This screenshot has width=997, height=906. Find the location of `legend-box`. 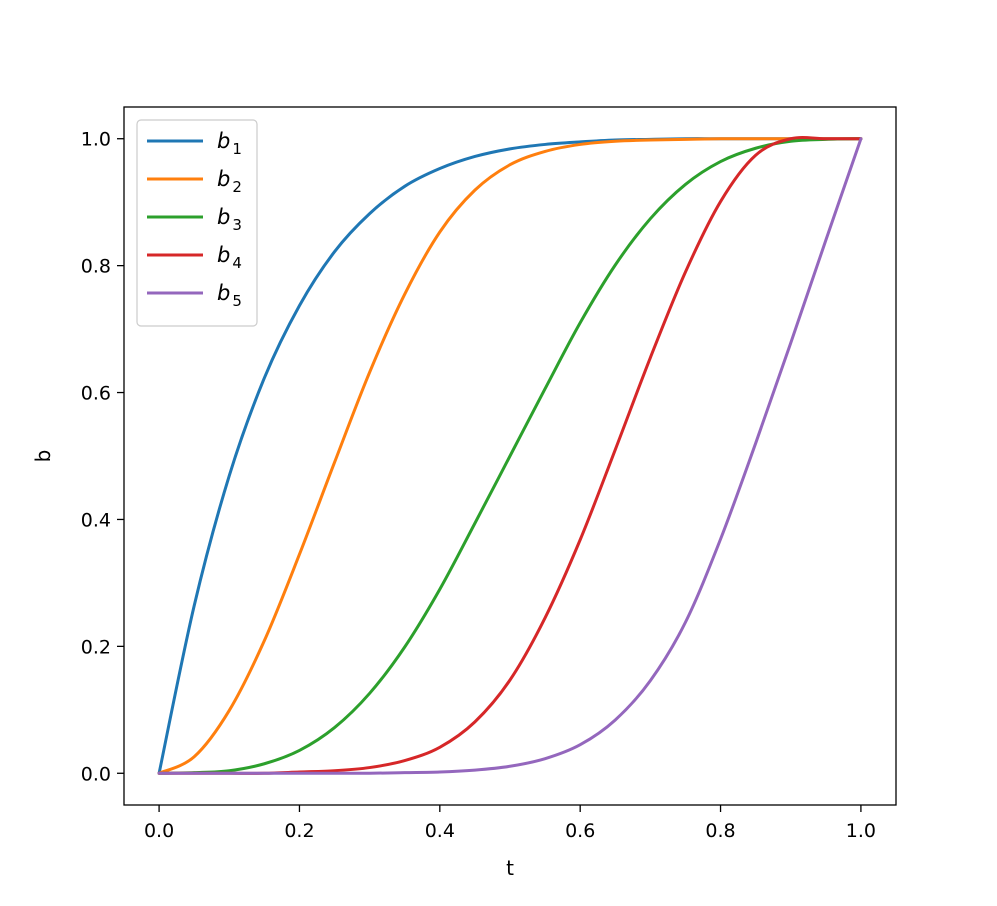

legend-box is located at coordinates (197, 223).